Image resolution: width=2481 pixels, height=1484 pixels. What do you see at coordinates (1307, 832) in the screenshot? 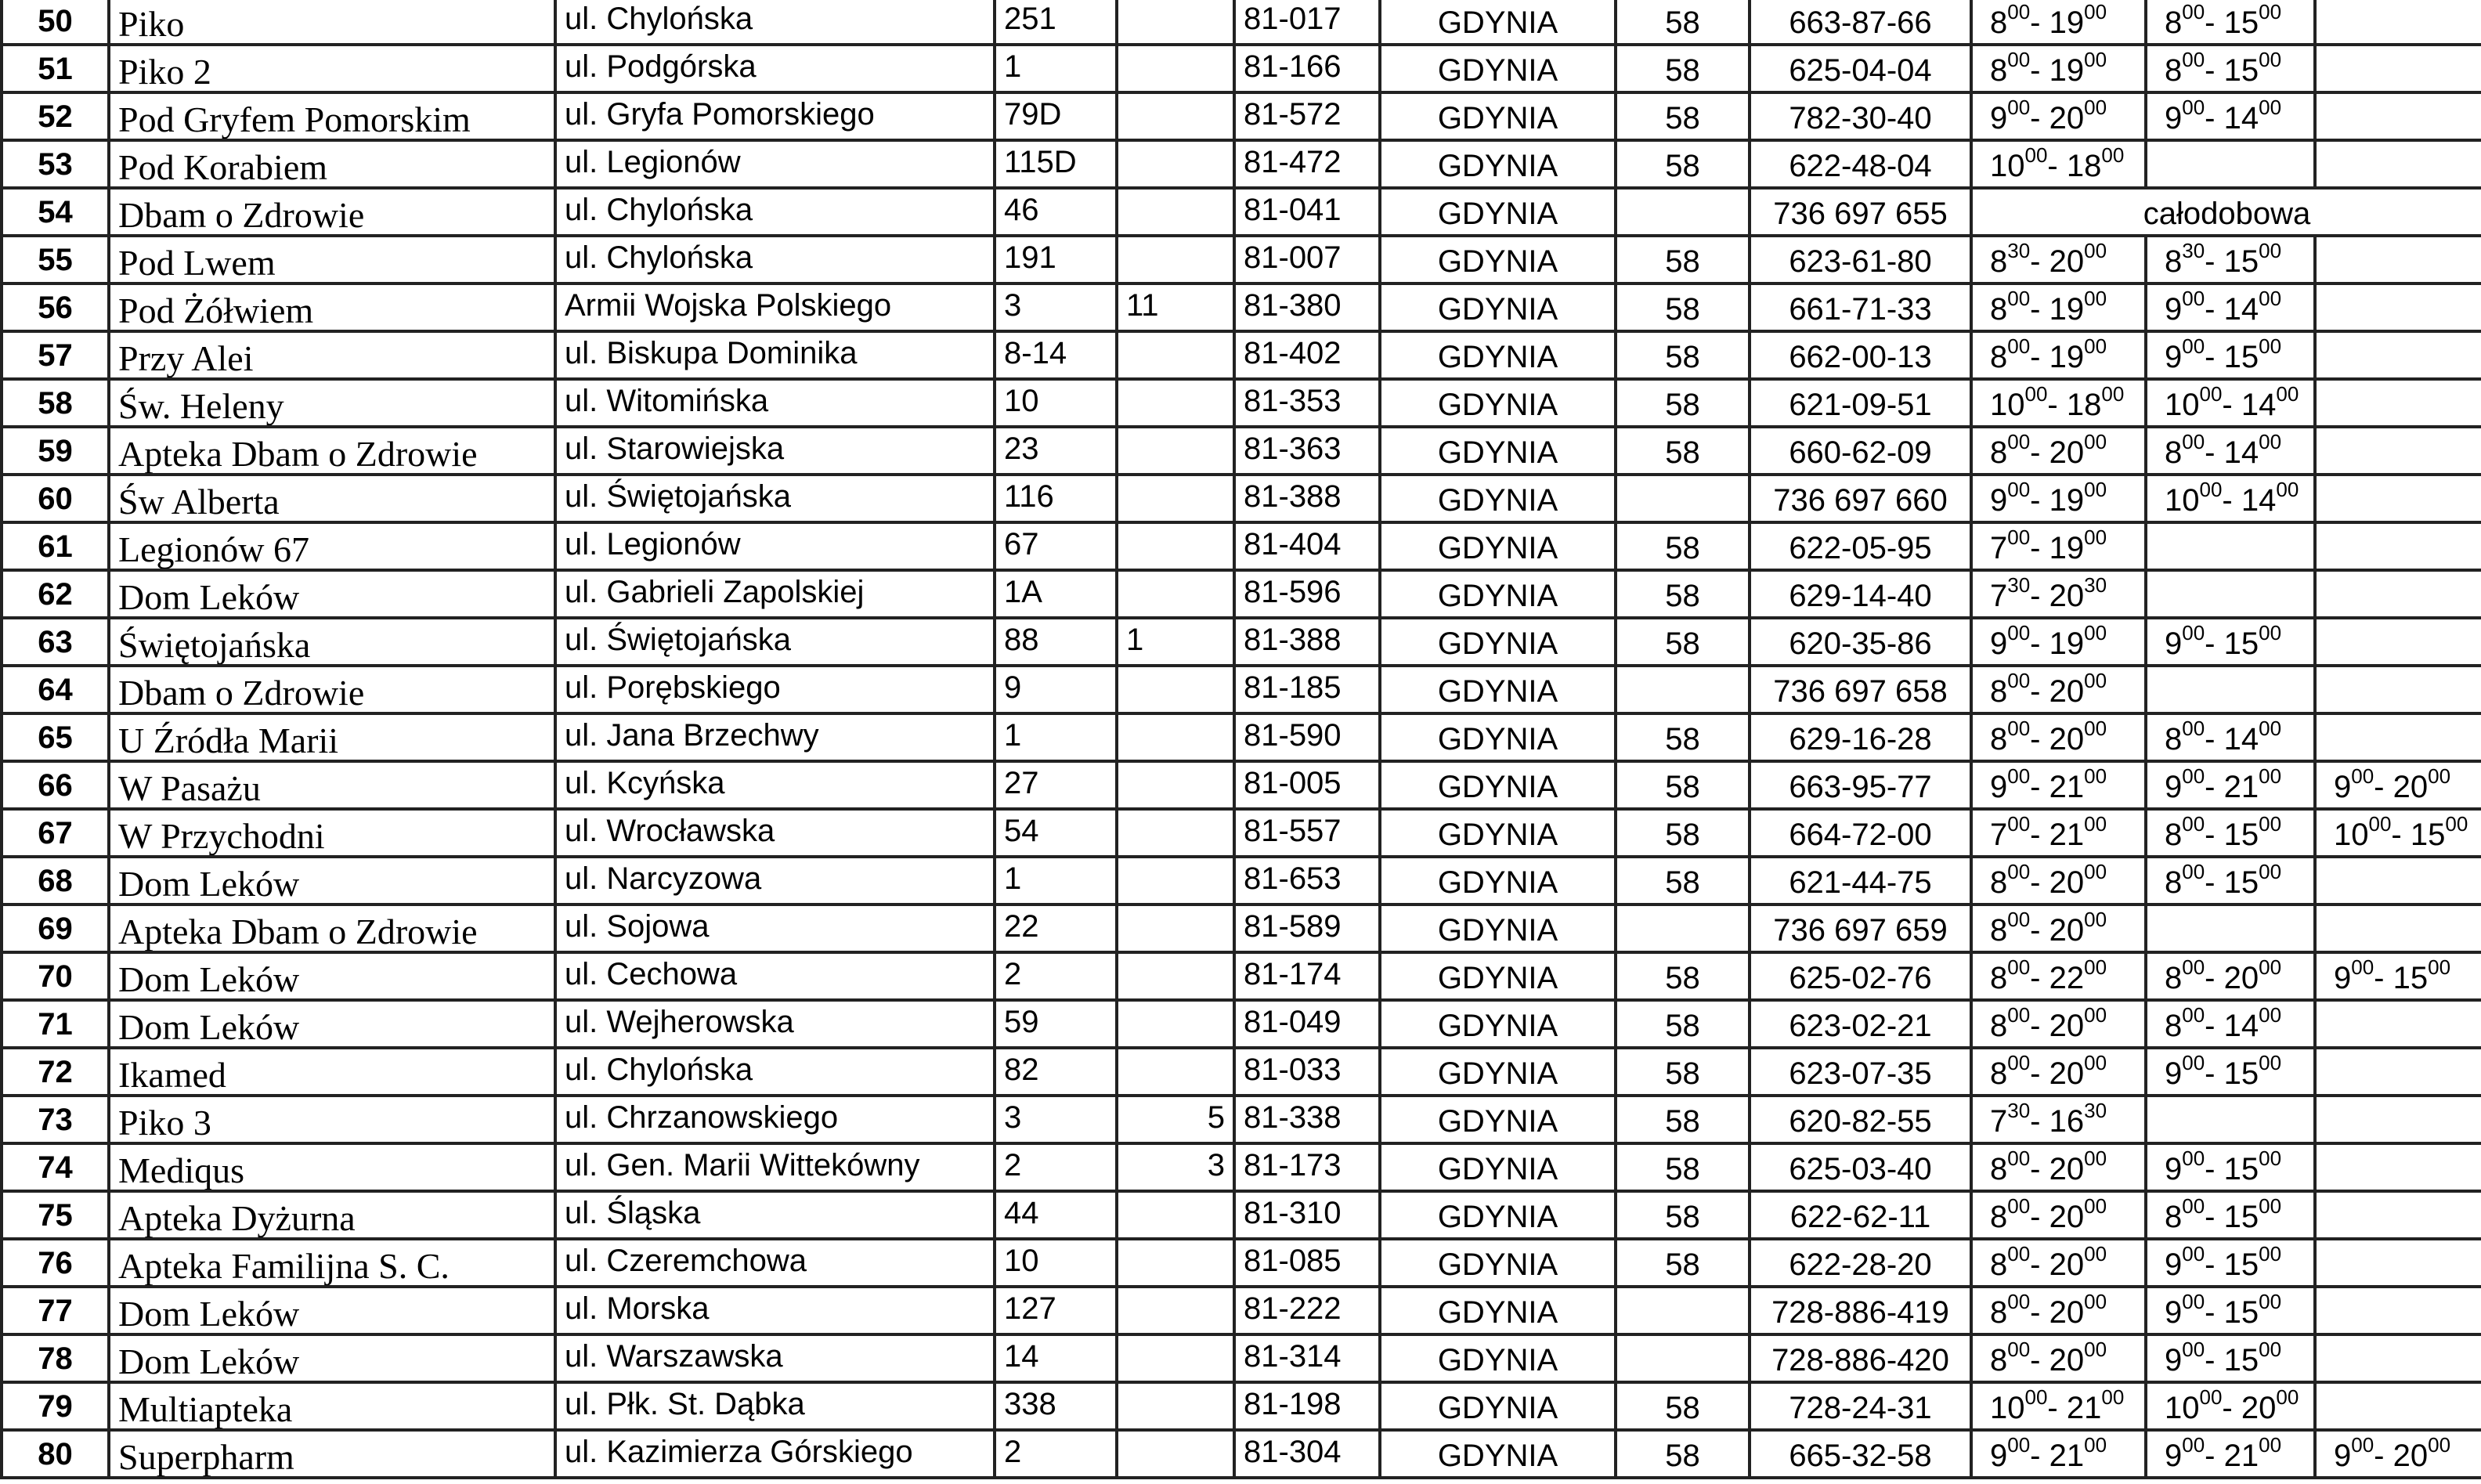
I see `postal-code: 81-557` at bounding box center [1307, 832].